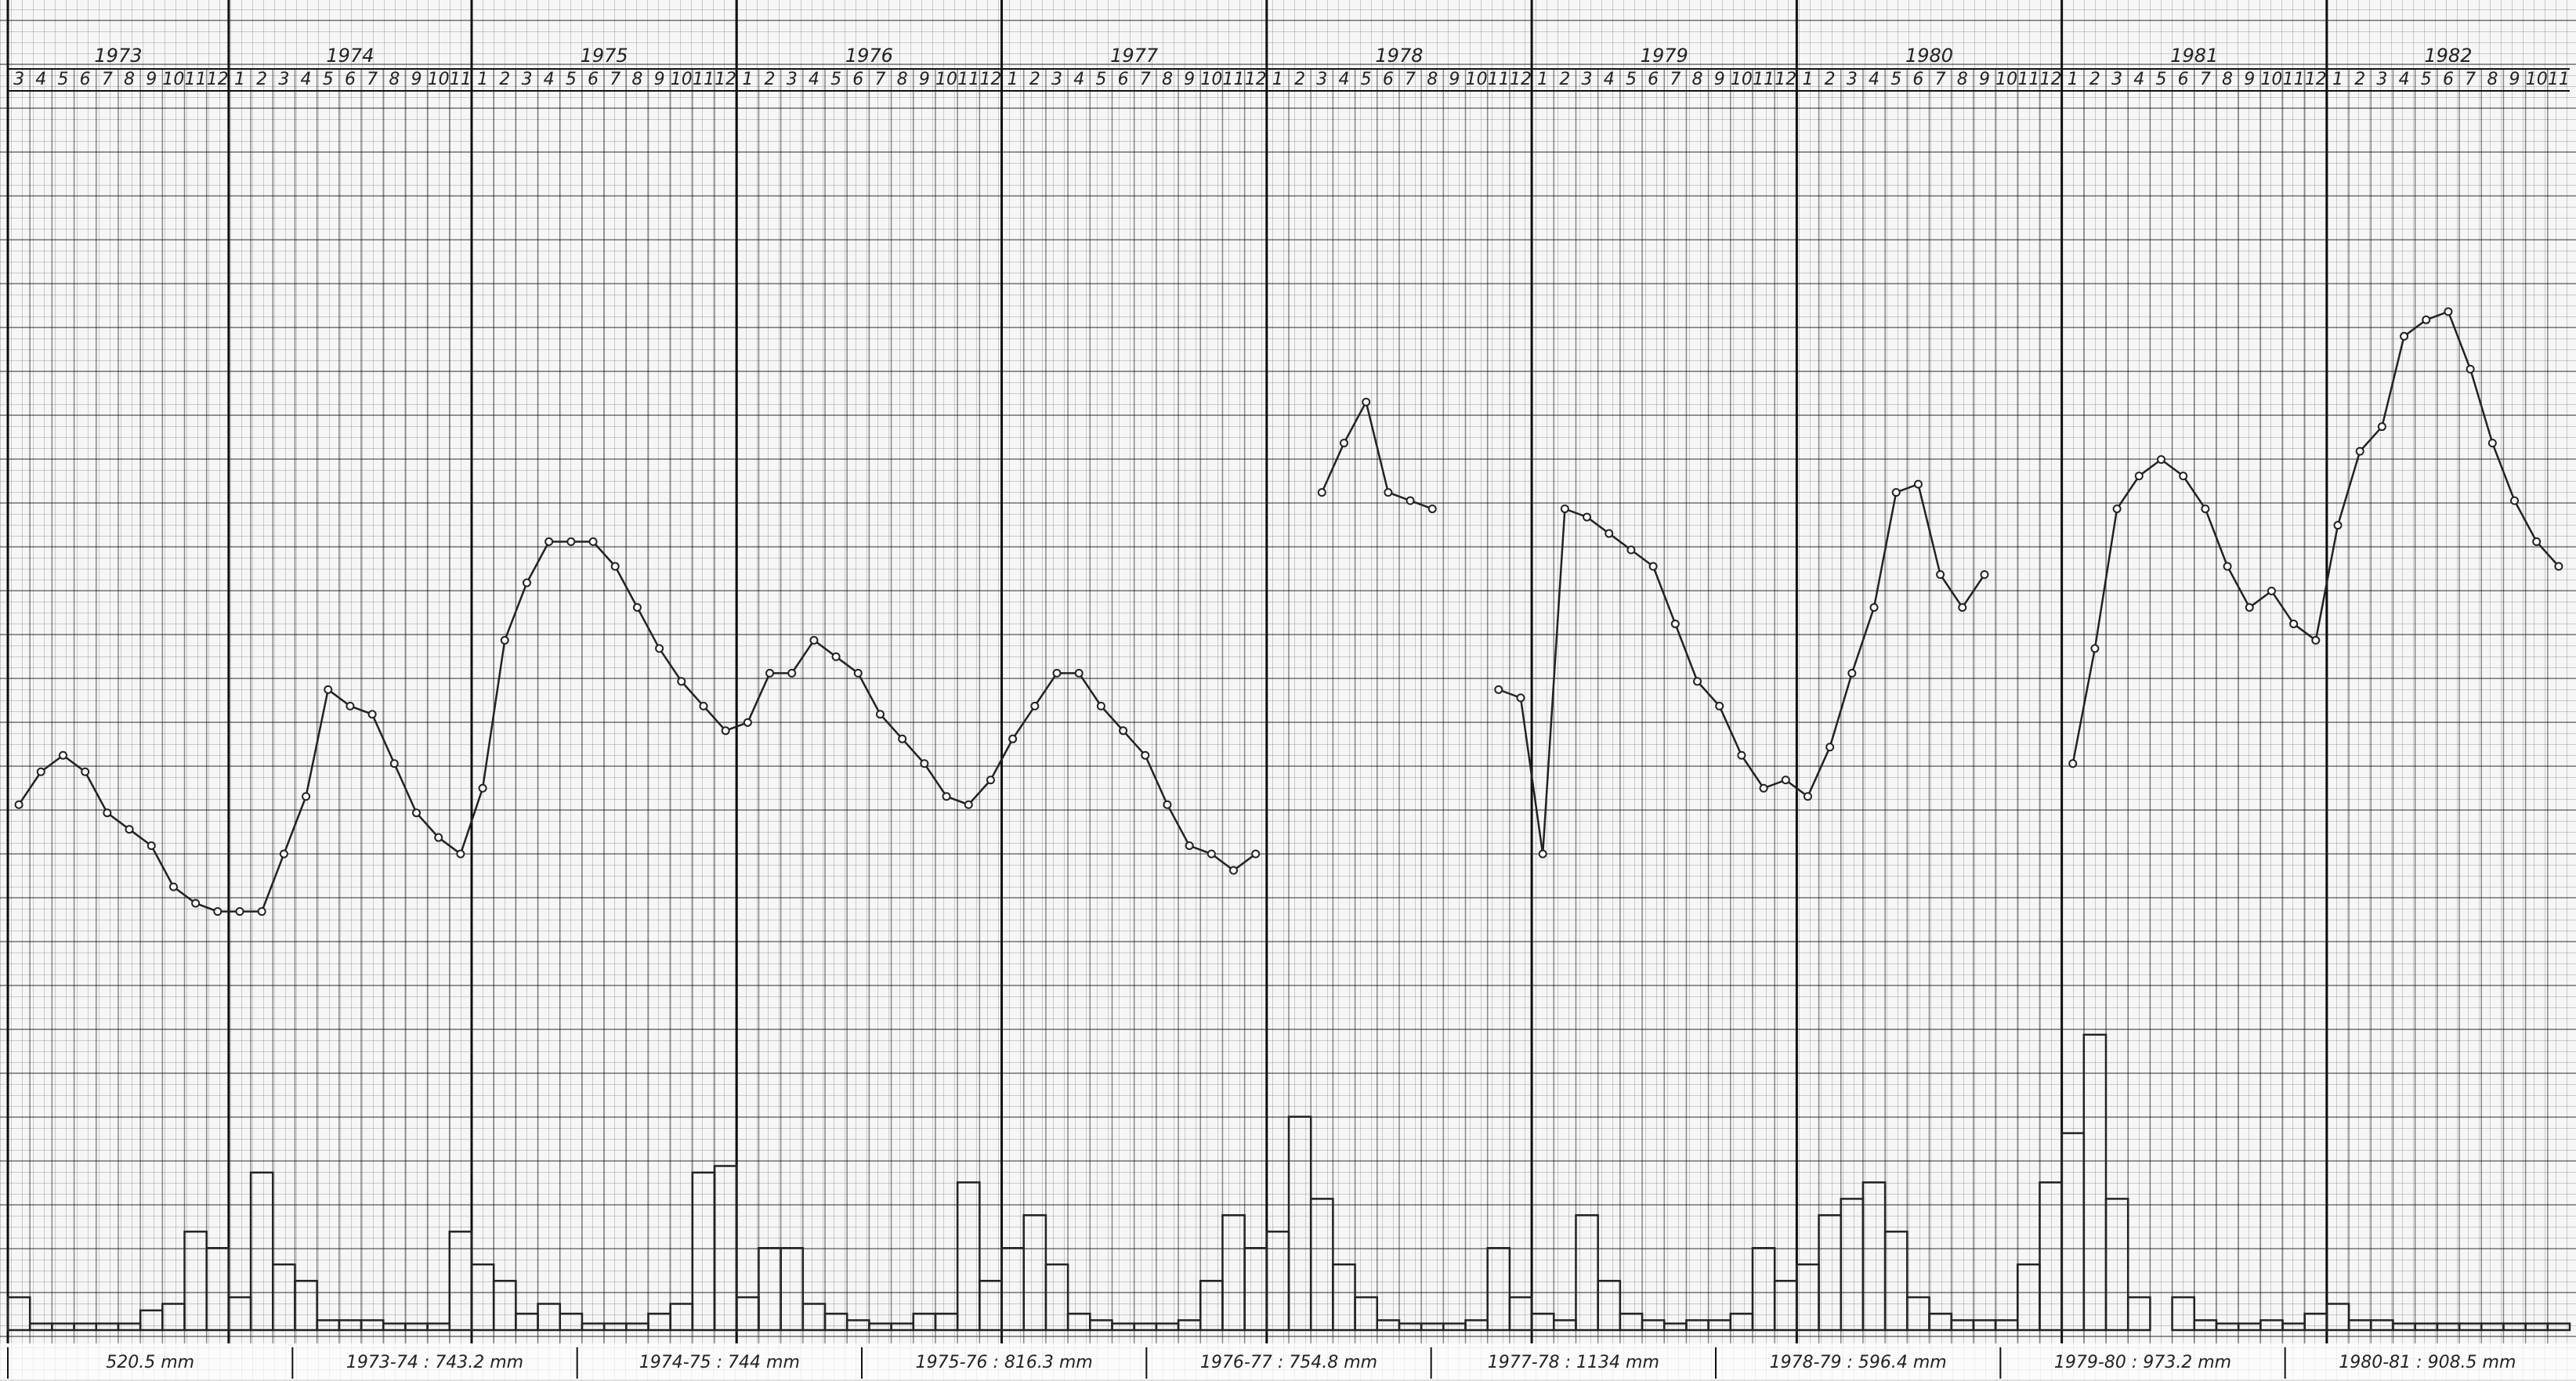 This screenshot has width=2576, height=1381. What do you see at coordinates (1808, 79) in the screenshot?
I see `month-label: 1` at bounding box center [1808, 79].